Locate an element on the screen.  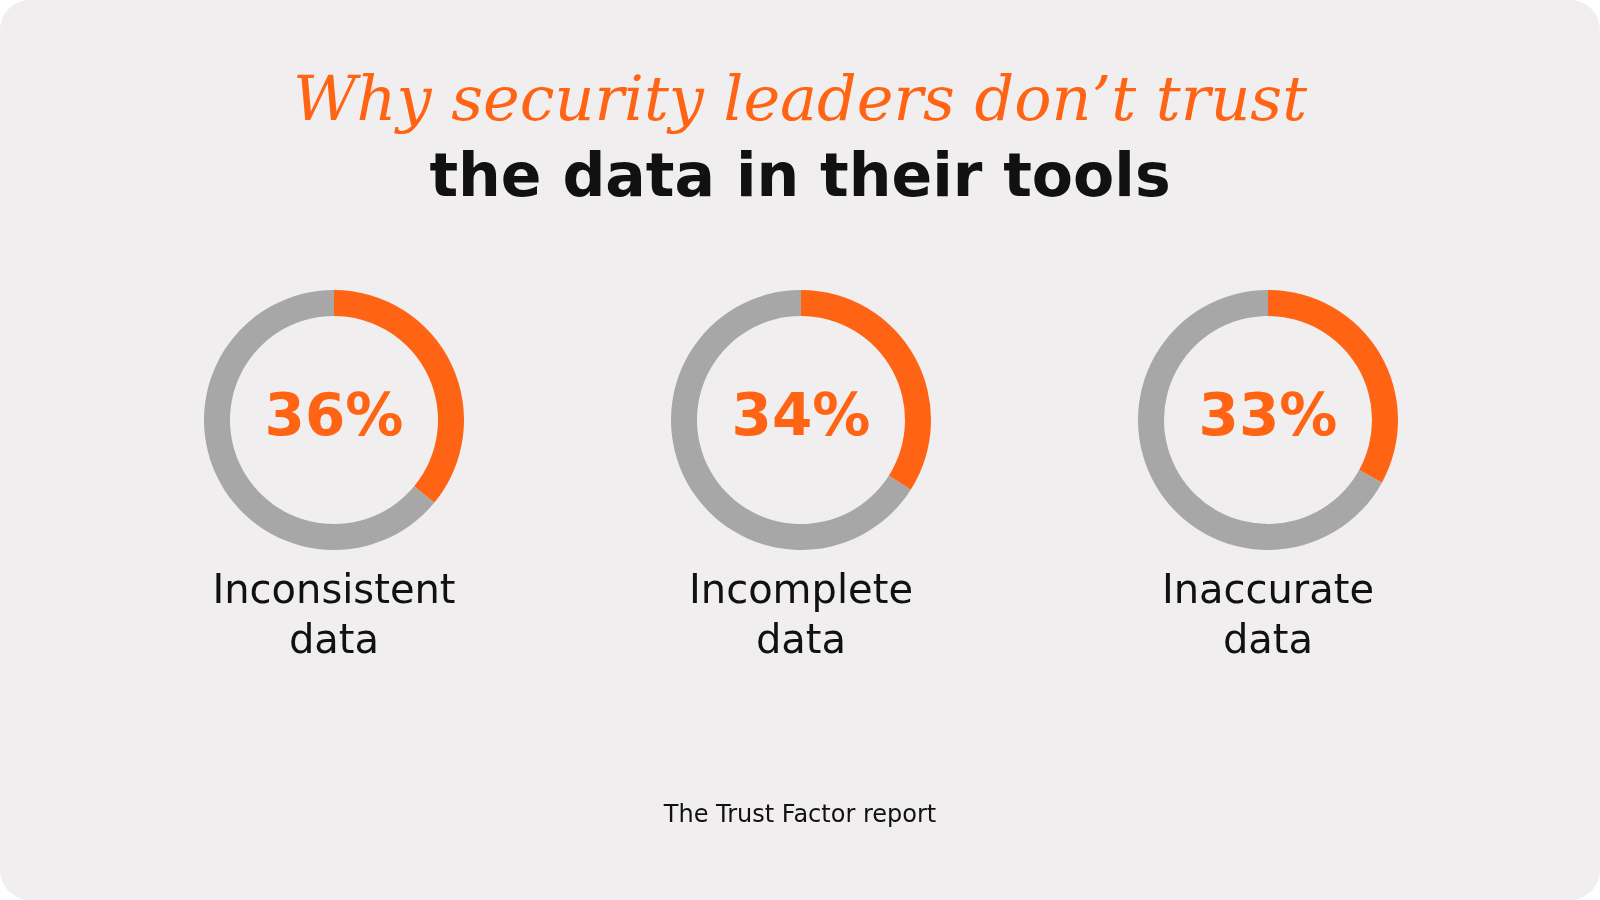
data-label: 36% is located at coordinates (334, 415).